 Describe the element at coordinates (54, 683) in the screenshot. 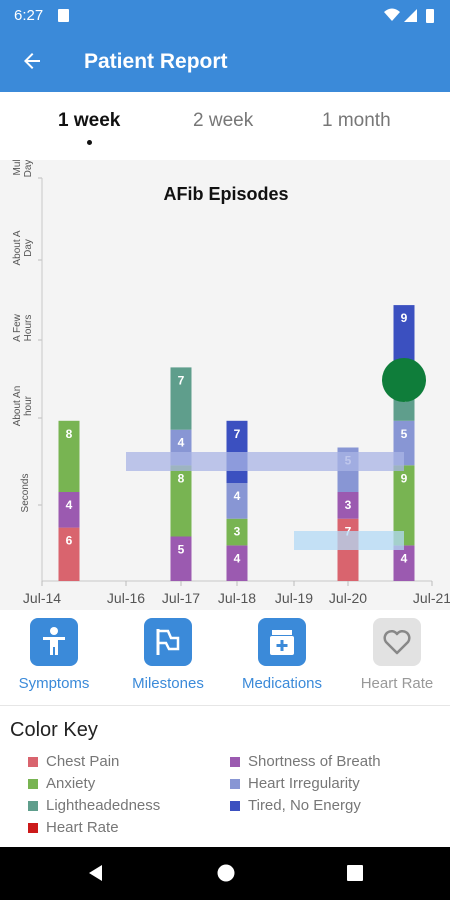

I see `symptoms-label: Symptoms` at that location.